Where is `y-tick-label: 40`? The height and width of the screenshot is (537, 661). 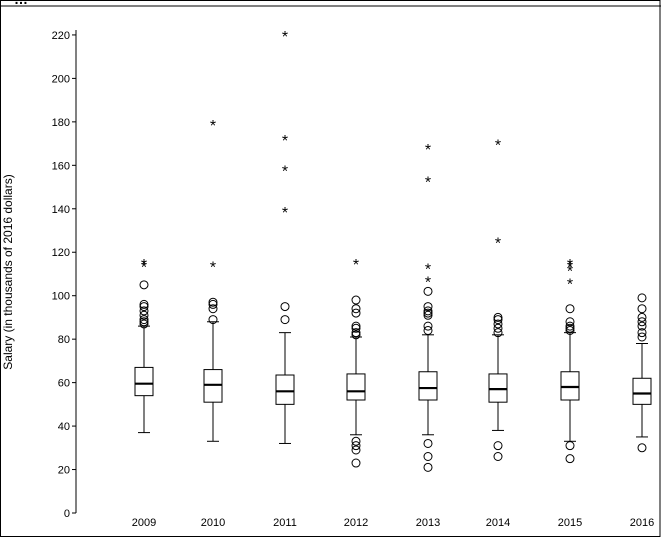
y-tick-label: 40 is located at coordinates (64, 427).